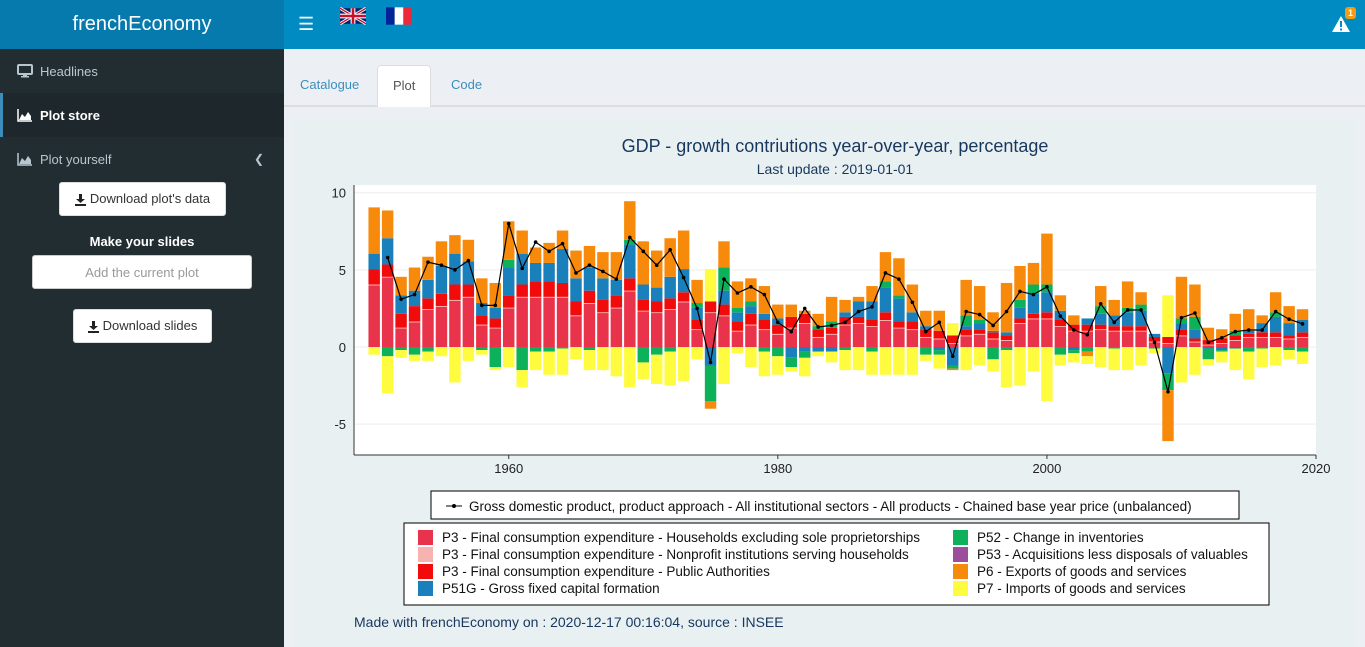  What do you see at coordinates (142, 272) in the screenshot?
I see `add-current-plot-input` at bounding box center [142, 272].